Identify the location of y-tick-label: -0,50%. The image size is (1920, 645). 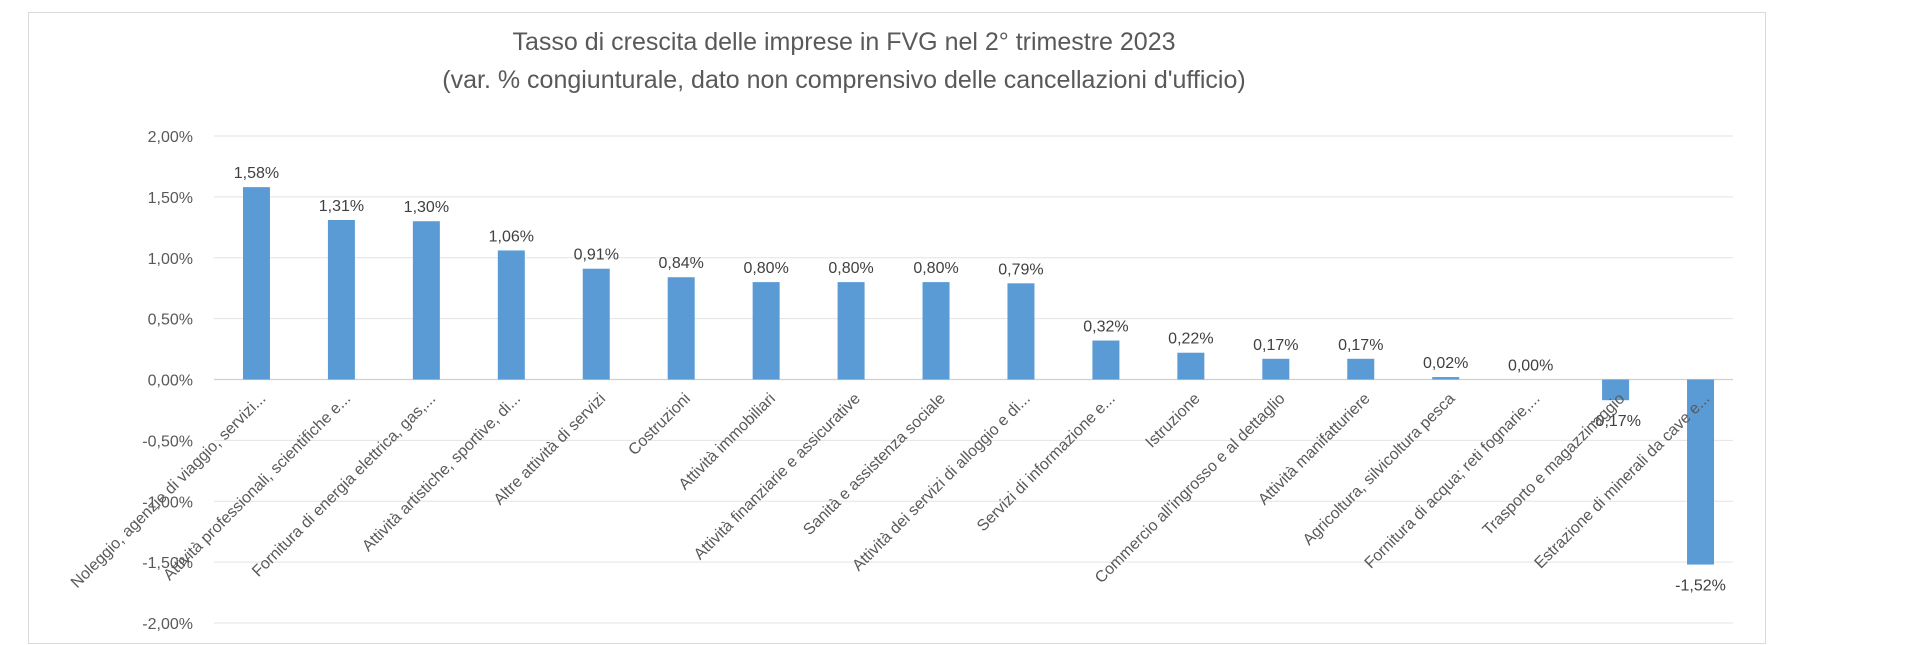
(167, 441).